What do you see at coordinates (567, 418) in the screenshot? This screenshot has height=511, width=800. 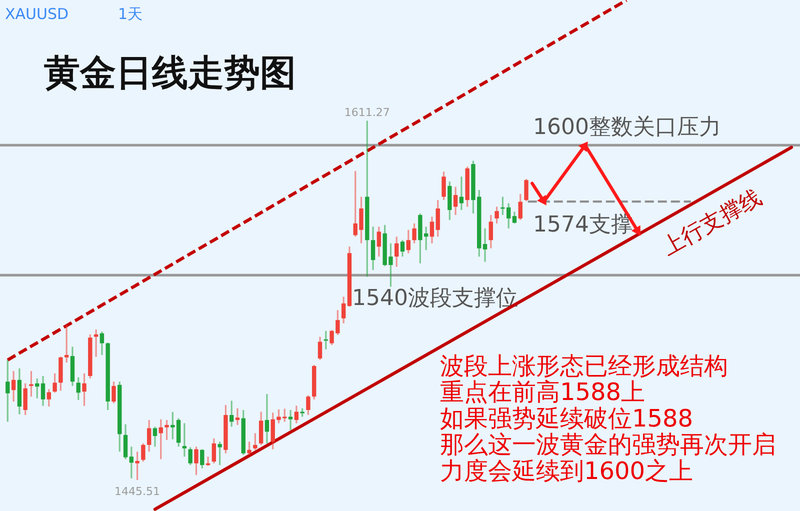 I see `annotation: 如果强势延续破位1588` at bounding box center [567, 418].